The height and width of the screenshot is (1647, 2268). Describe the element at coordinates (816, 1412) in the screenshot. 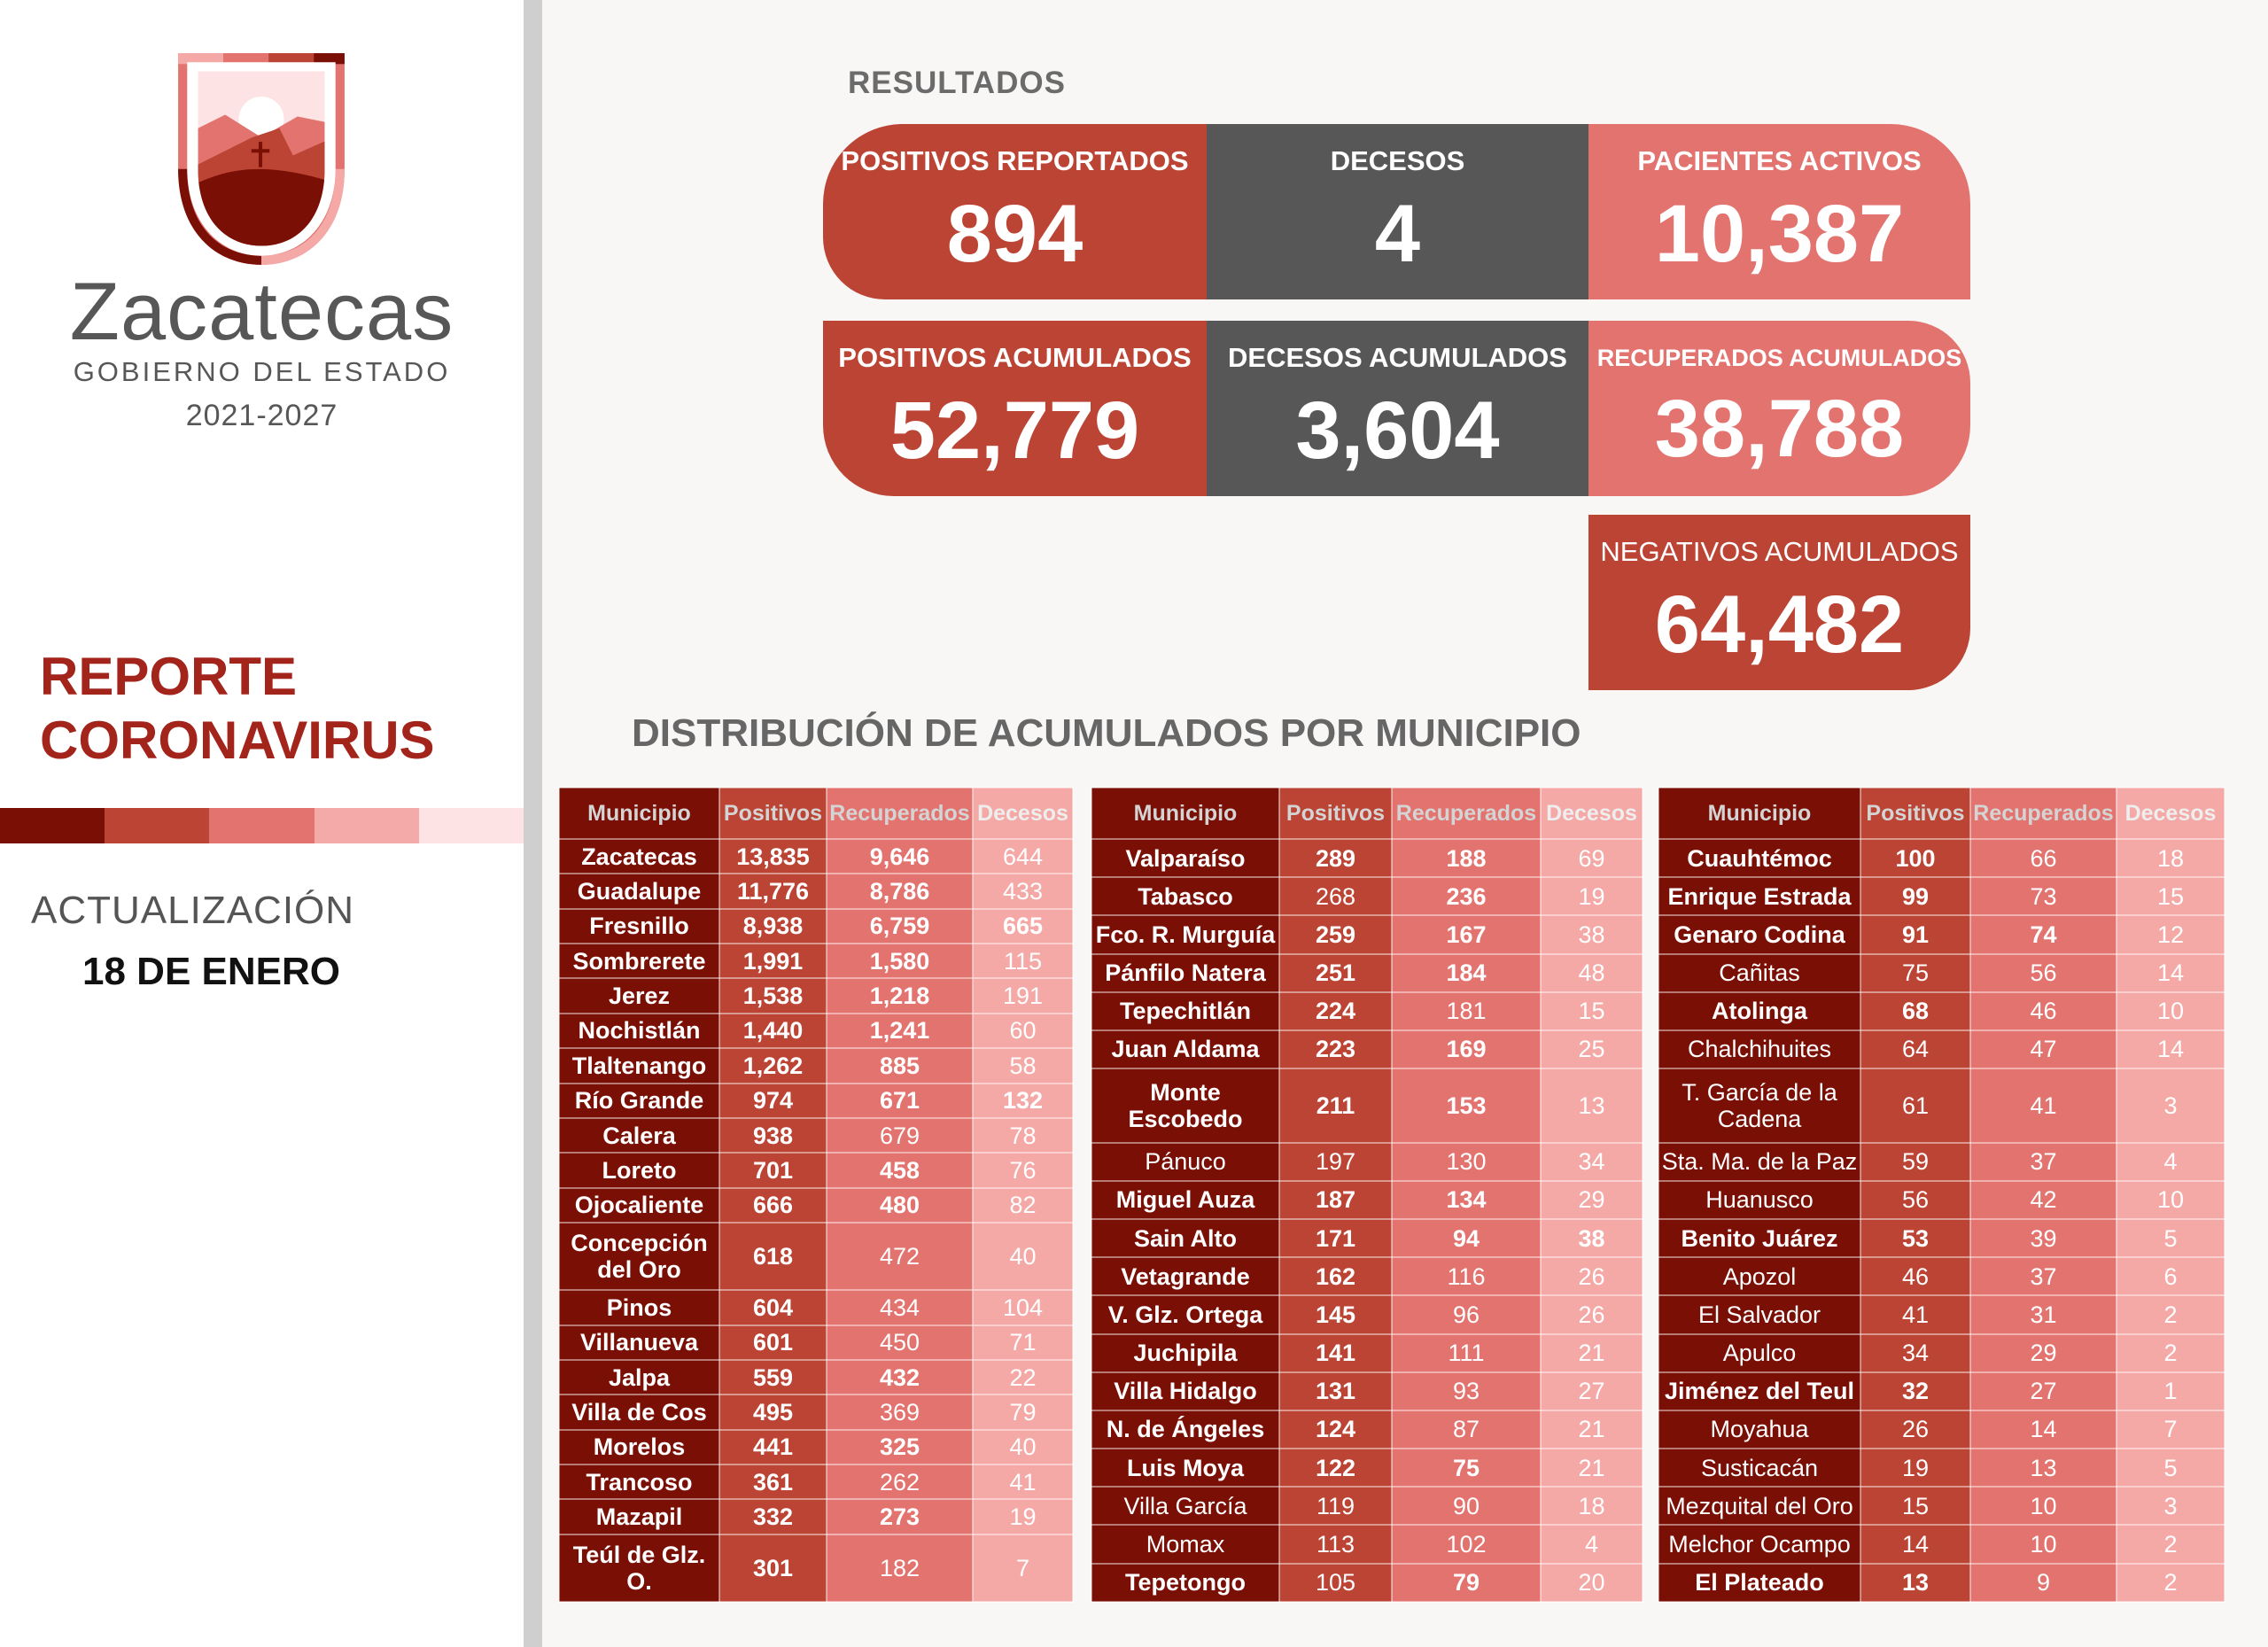

I see `table-row: Villa de Cos 495 369 79` at that location.